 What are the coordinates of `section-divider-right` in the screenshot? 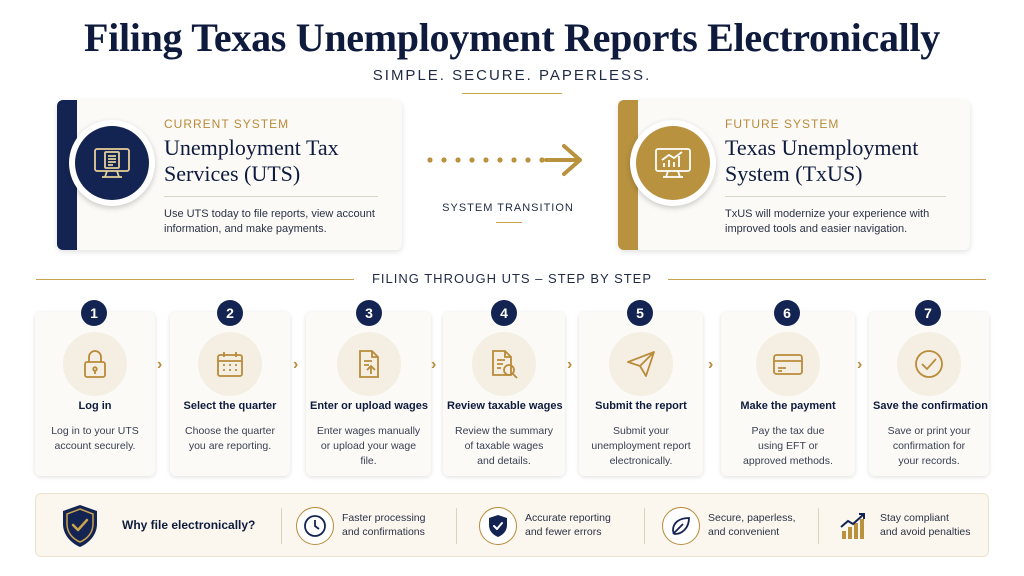 It's located at (827, 279).